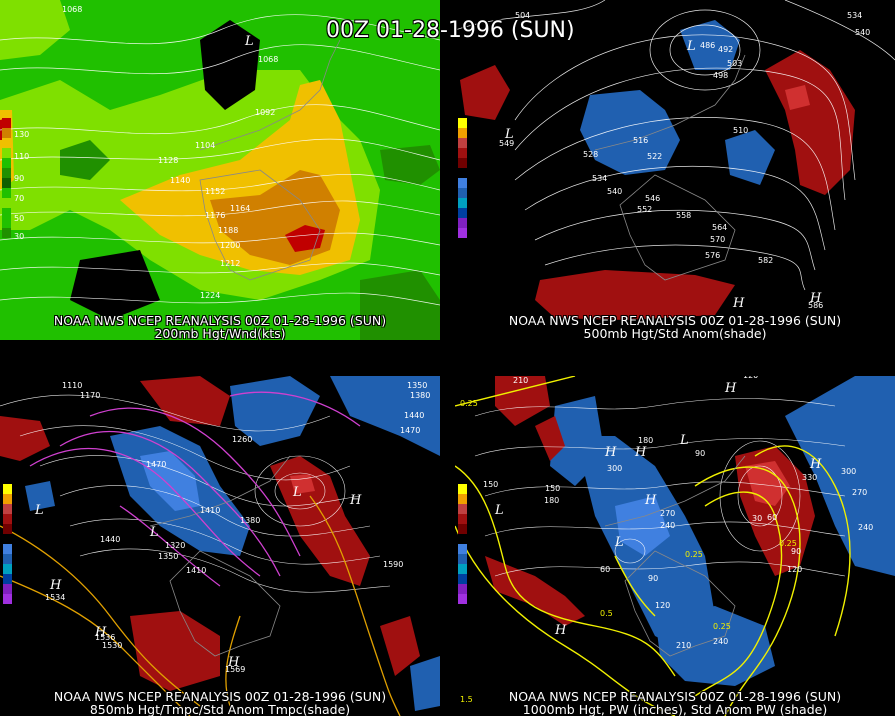 The width and height of the screenshot is (895, 716). I want to click on contour-label: 503, so click(734, 63).